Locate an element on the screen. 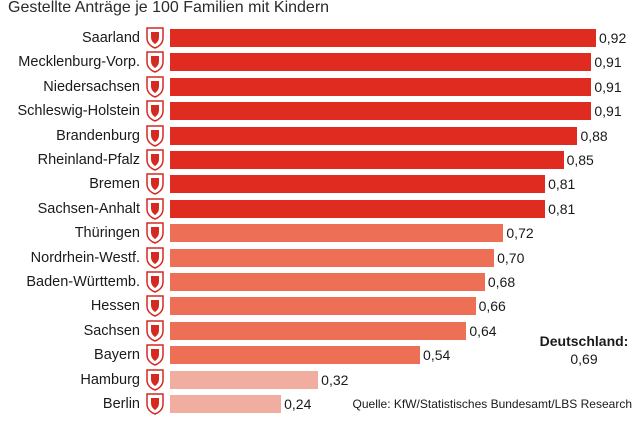 Image resolution: width=640 pixels, height=421 pixels. category-label: Bayern is located at coordinates (117, 355).